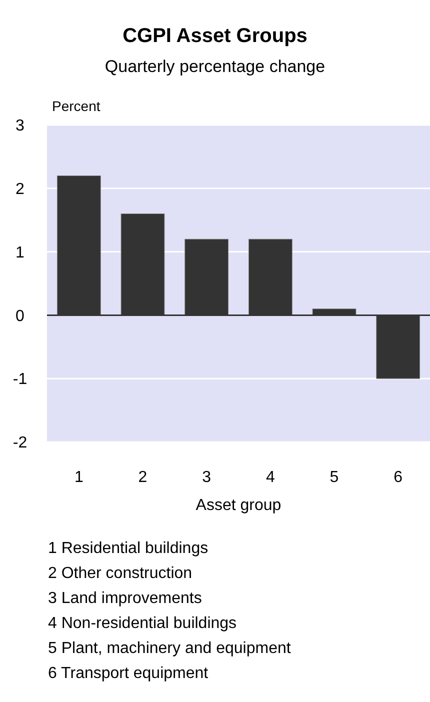 This screenshot has width=430, height=702. Describe the element at coordinates (270, 477) in the screenshot. I see `x-tick-label: 4` at that location.